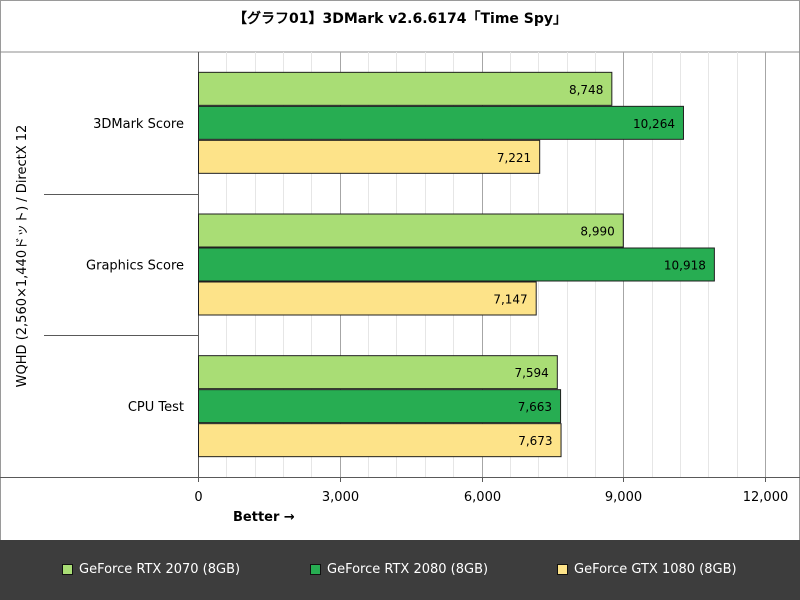  What do you see at coordinates (531, 373) in the screenshot?
I see `bar-value-label: 7,594` at bounding box center [531, 373].